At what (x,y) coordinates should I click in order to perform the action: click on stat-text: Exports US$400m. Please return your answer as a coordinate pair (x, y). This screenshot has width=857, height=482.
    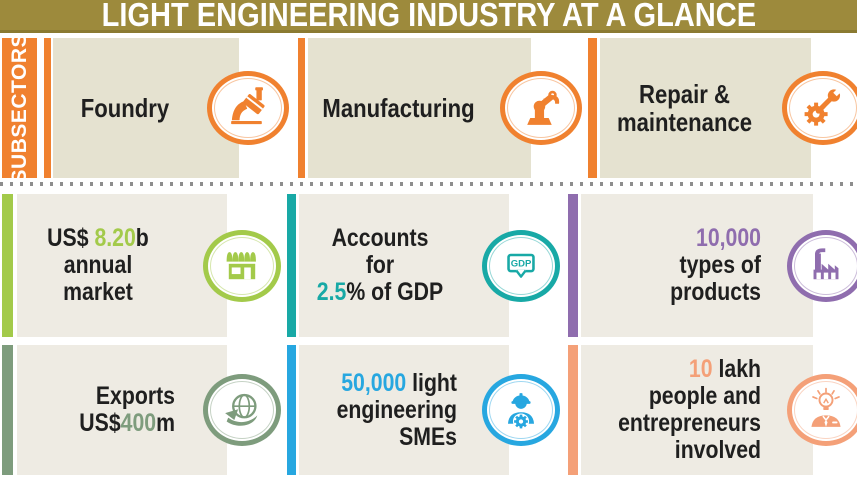
    Looking at the image, I should click on (98, 410).